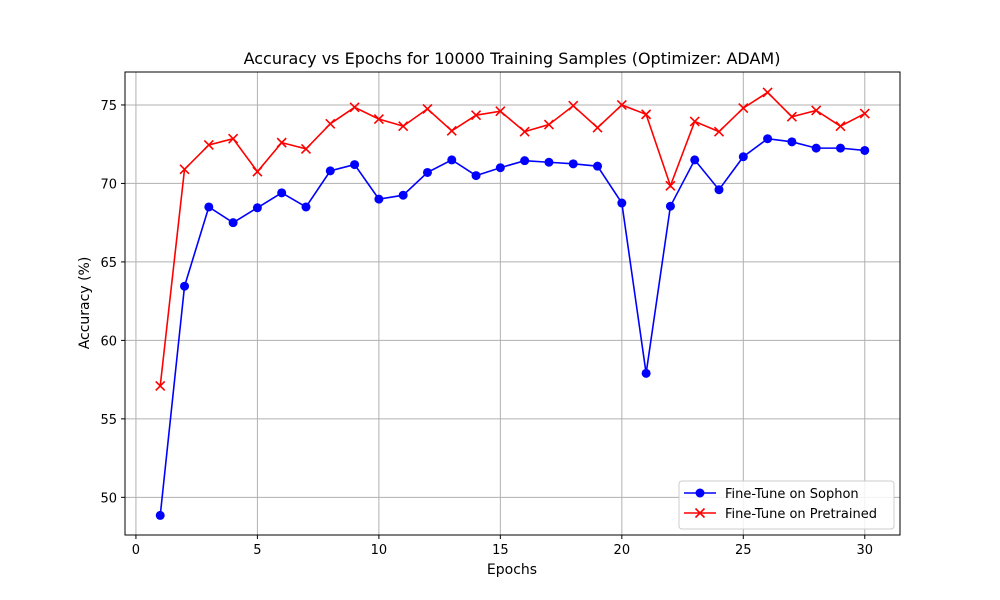  I want to click on legend-label: Fine-Tune on Sophon, so click(792, 494).